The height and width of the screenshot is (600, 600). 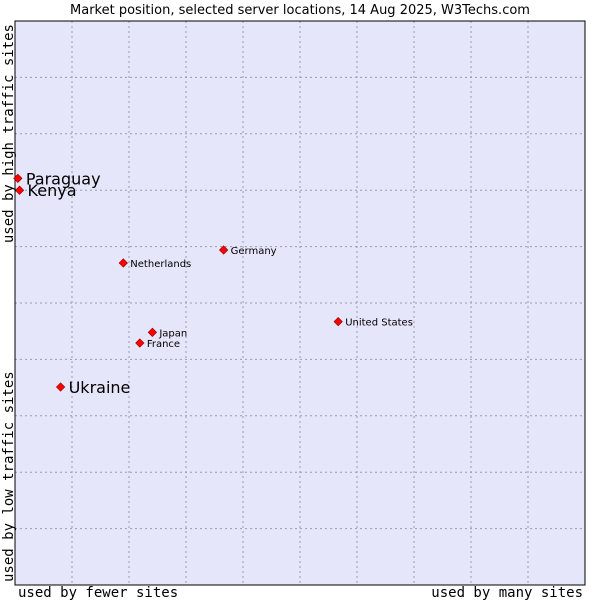 I want to click on point-marker-united-states, so click(x=338, y=321).